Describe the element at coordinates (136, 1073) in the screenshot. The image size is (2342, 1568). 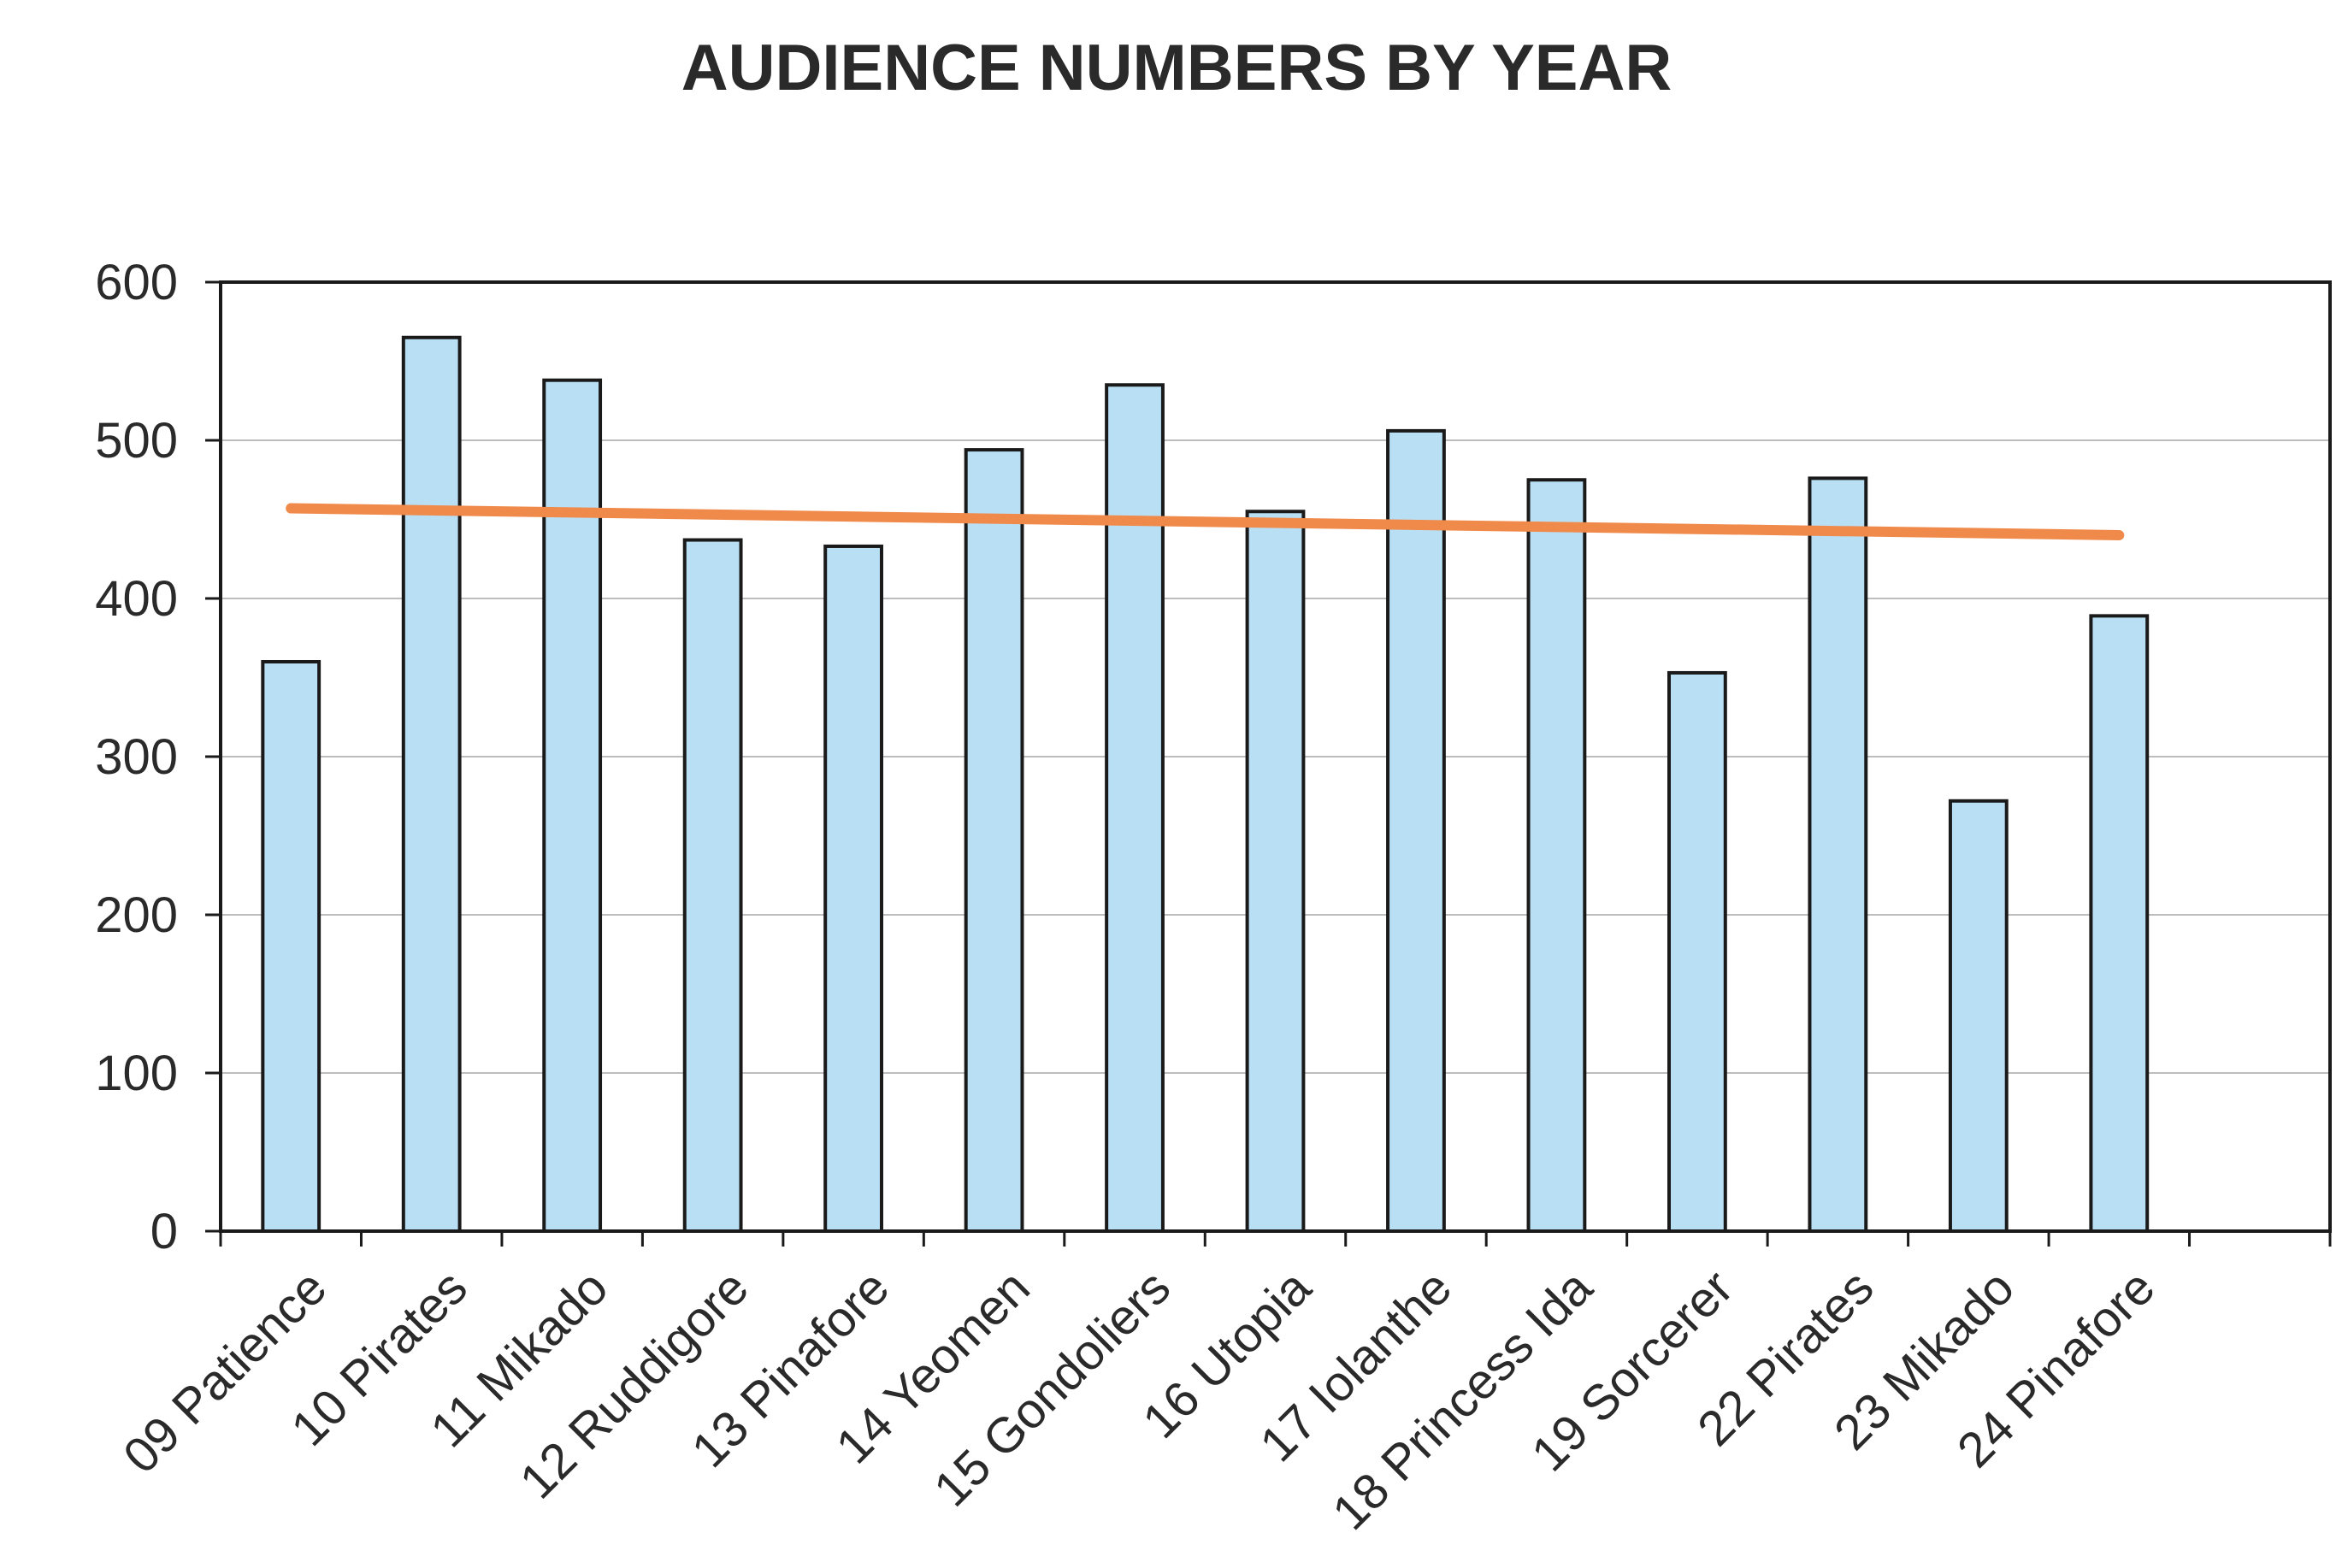
I see `y-tick-label: 100` at that location.